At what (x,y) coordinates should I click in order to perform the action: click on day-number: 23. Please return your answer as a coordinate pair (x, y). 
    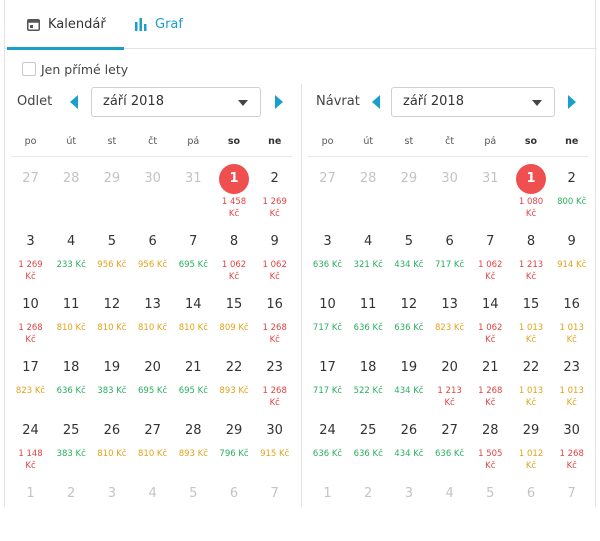
    Looking at the image, I should click on (274, 367).